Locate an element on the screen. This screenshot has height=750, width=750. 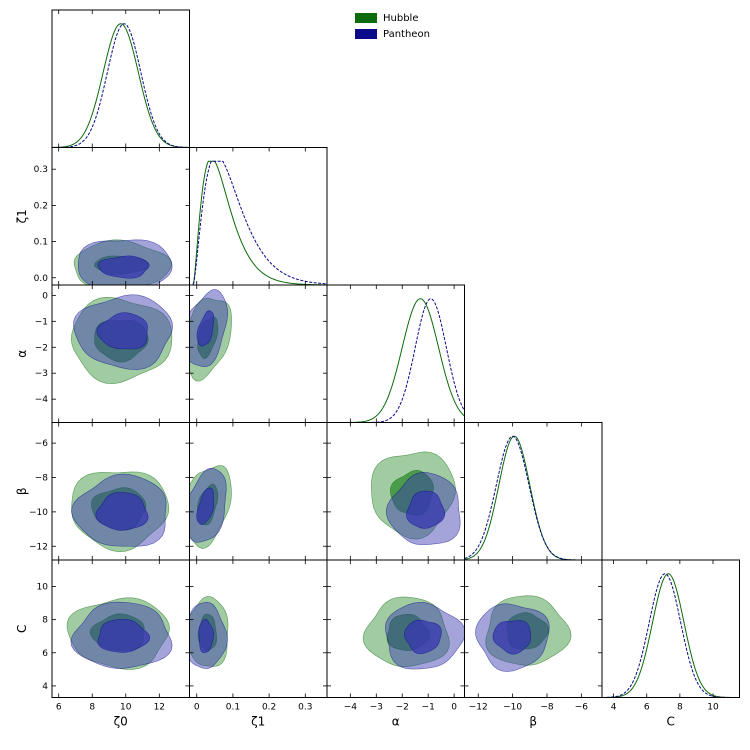
panel-alpha-zeta0 is located at coordinates (121, 339).